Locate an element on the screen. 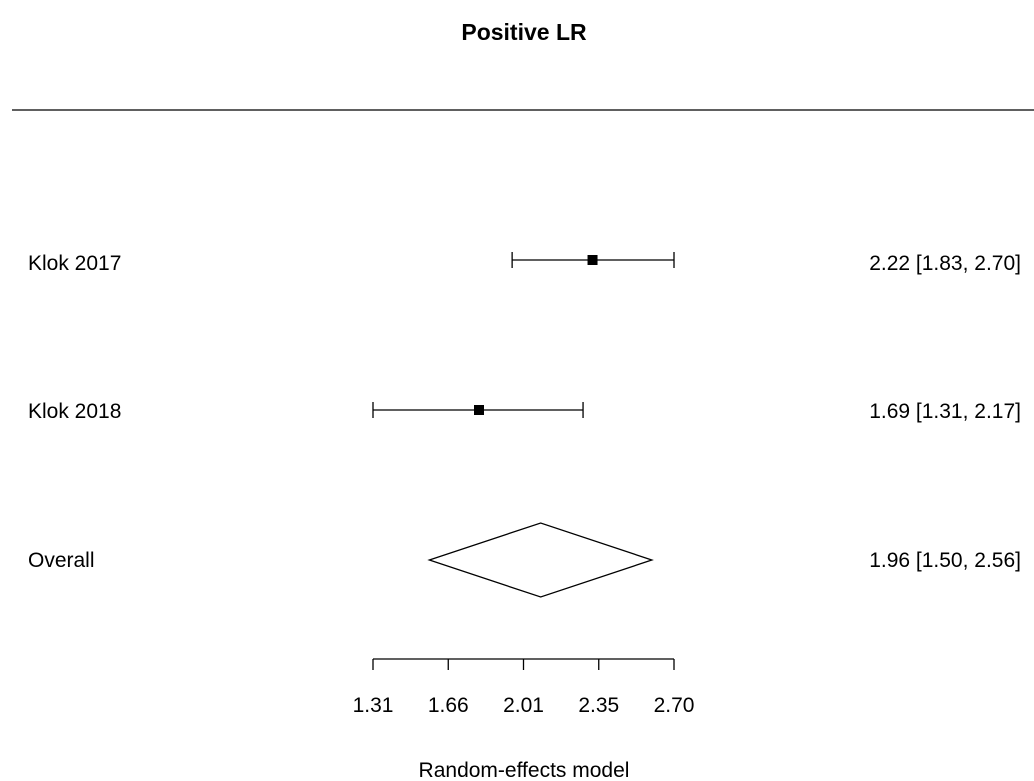 The height and width of the screenshot is (781, 1034). x-axis-tick-label: 1.66 is located at coordinates (448, 705).